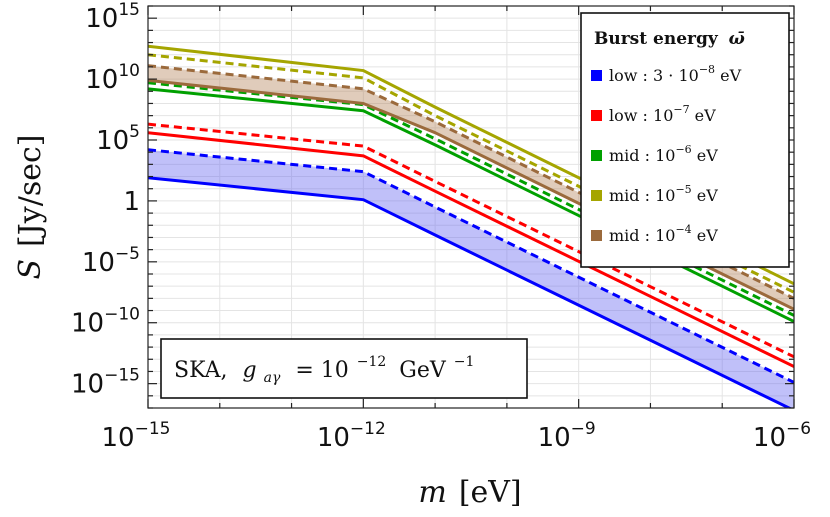 The width and height of the screenshot is (830, 517). I want to click on annotation-text: SKA, g aγ = 10 −12 GeV −1, so click(324, 367).